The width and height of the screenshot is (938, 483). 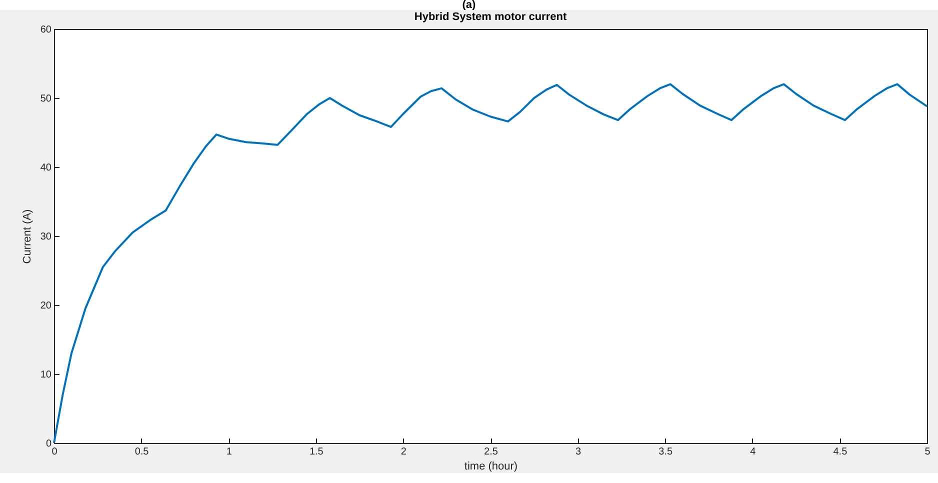 What do you see at coordinates (753, 452) in the screenshot?
I see `x-tick-label: 4` at bounding box center [753, 452].